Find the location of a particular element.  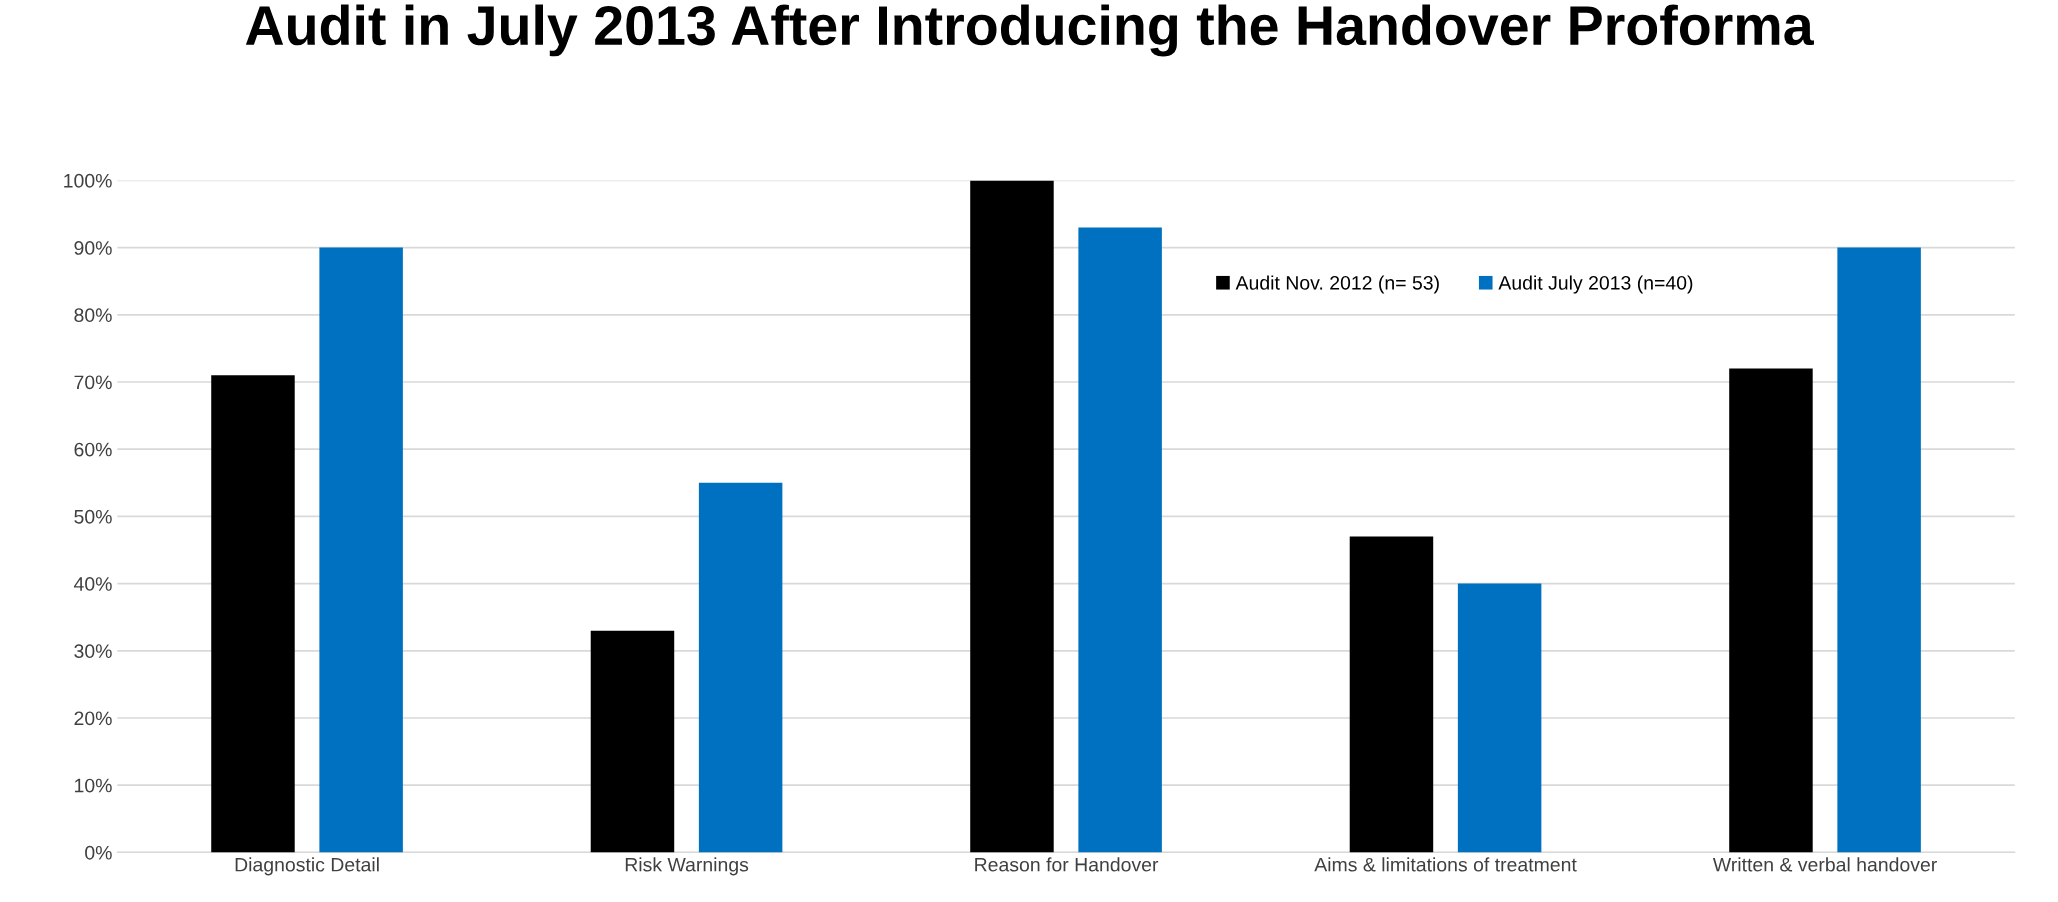

legend-label: Audit Nov. 2012 (n= 53) is located at coordinates (1337, 284).